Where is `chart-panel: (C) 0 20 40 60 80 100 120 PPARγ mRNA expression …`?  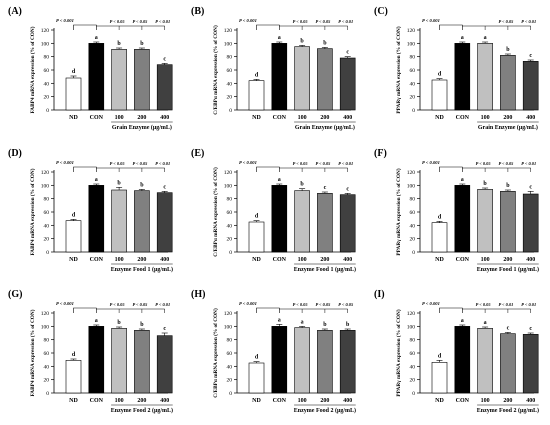 chart-panel: (C) 0 20 40 60 80 100 120 PPARγ mRNA expression … is located at coordinates (456, 68).